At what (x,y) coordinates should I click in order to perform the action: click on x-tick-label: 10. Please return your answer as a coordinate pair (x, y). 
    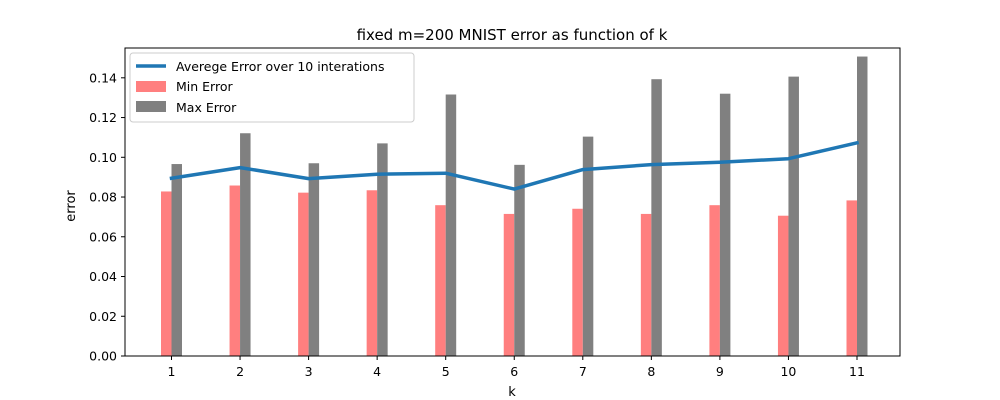
    Looking at the image, I should click on (788, 371).